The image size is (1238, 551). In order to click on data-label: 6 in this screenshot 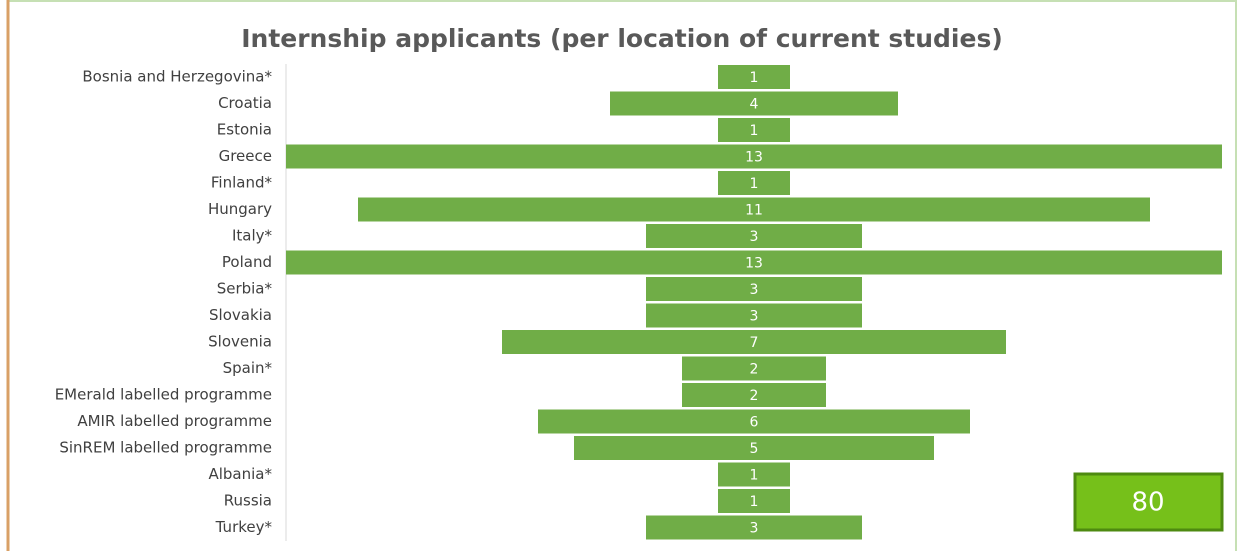, I will do `click(754, 423)`.